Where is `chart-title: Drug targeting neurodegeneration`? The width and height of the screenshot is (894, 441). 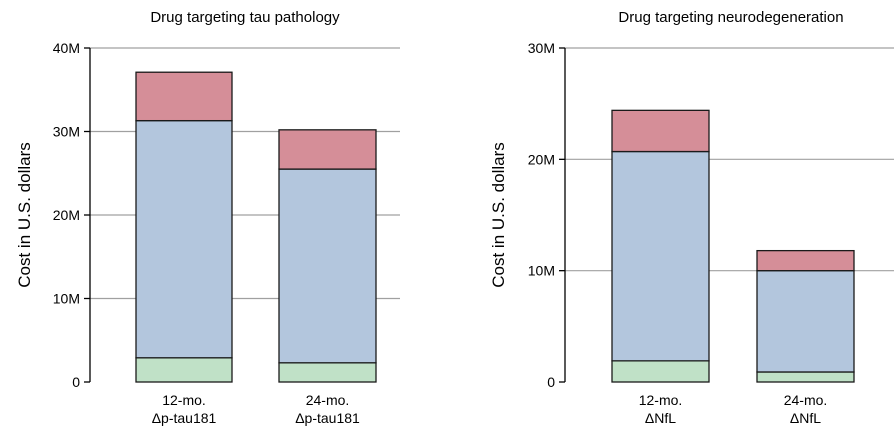
chart-title: Drug targeting neurodegeneration is located at coordinates (730, 17).